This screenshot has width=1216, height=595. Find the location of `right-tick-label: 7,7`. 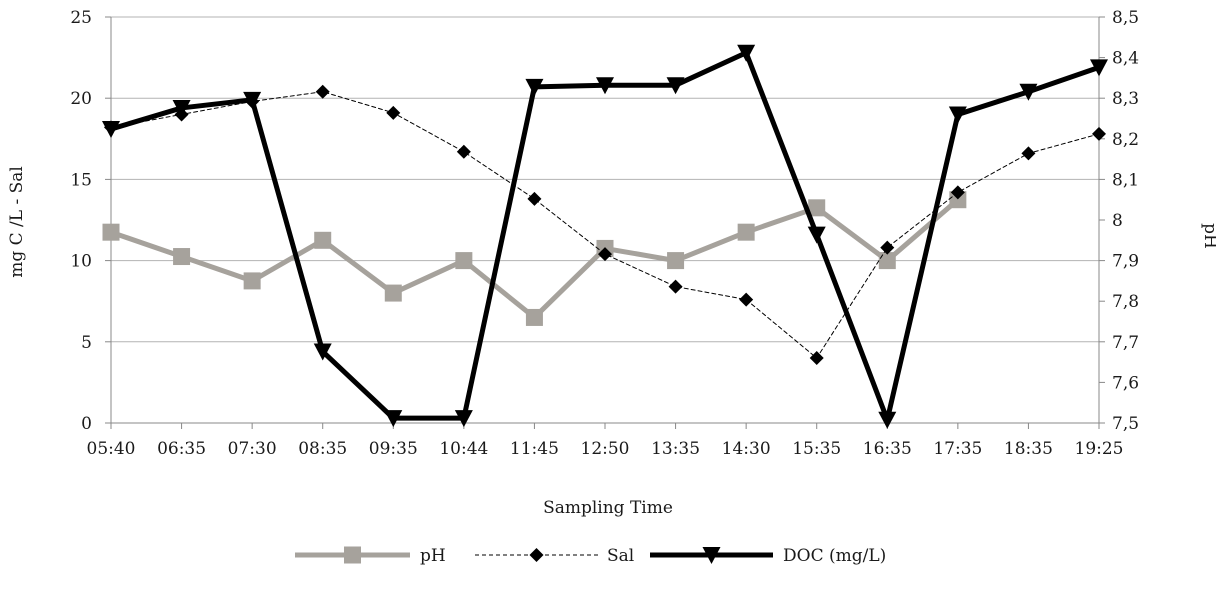

right-tick-label: 7,7 is located at coordinates (1125, 343).